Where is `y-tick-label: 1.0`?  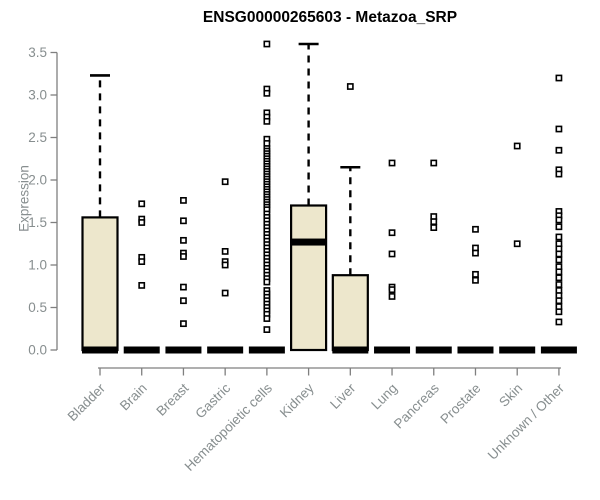
y-tick-label: 1.0 is located at coordinates (37, 265).